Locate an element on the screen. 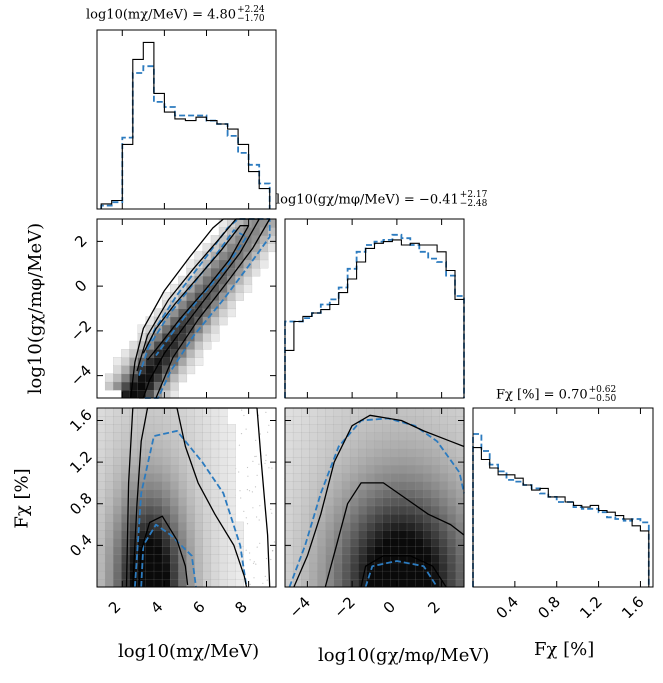 This screenshot has height=683, width=663. title-log-g-plus: +2.17 is located at coordinates (473, 195).